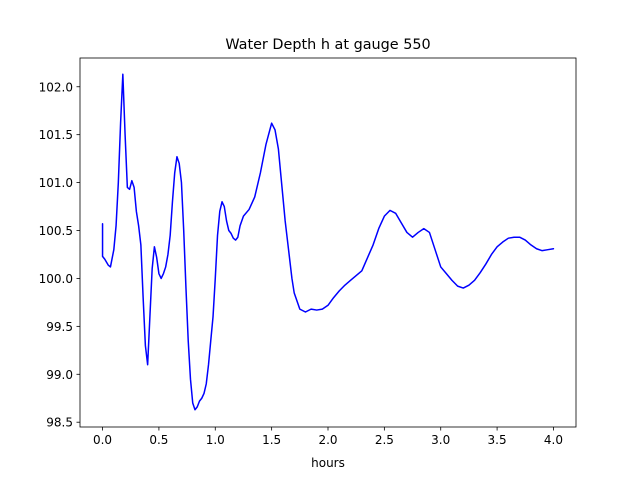  What do you see at coordinates (497, 440) in the screenshot?
I see `x-tick-label: 3.5` at bounding box center [497, 440].